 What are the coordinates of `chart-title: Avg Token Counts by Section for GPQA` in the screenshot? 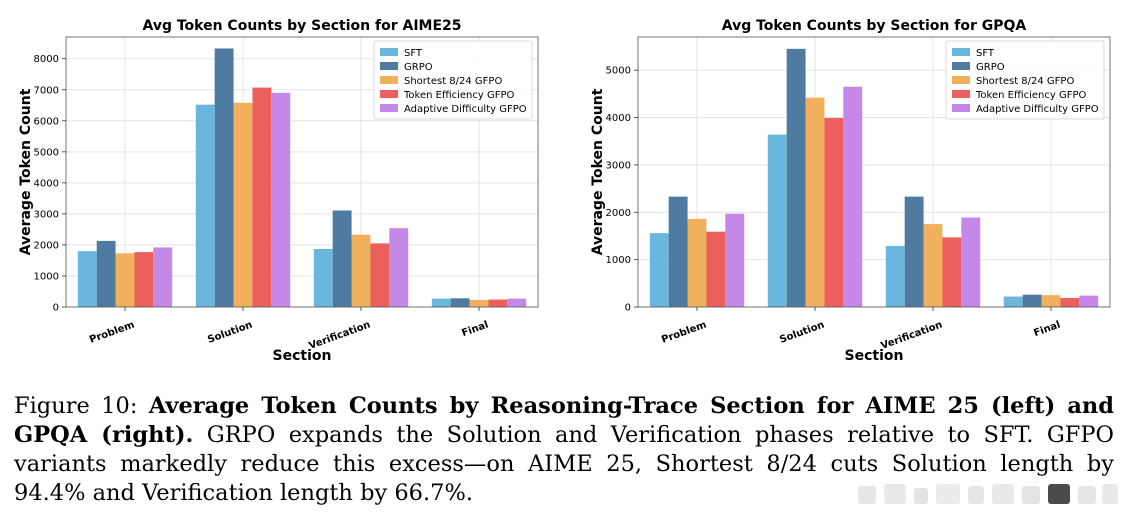 It's located at (874, 26).